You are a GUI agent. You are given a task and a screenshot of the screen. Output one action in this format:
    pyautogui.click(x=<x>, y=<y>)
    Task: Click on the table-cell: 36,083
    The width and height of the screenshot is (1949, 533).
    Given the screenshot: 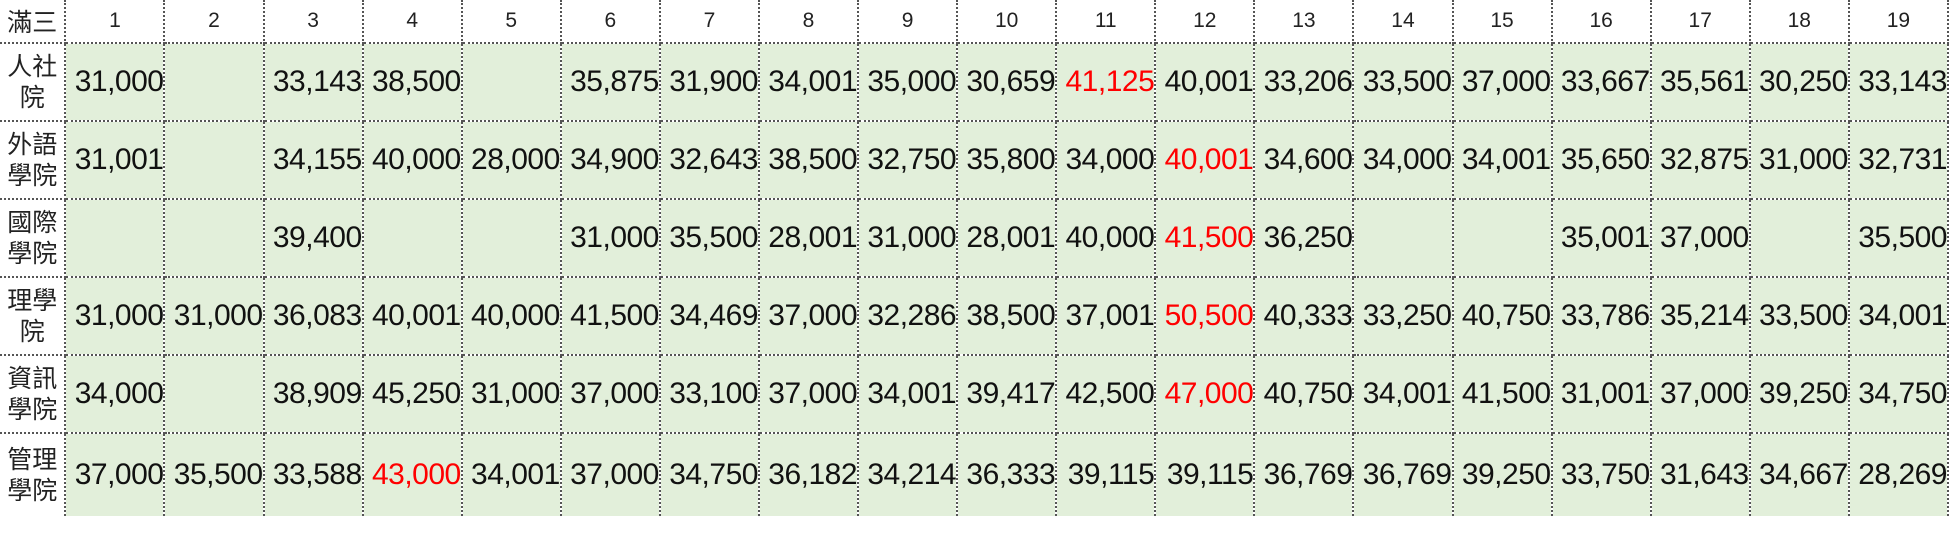 What is the action you would take?
    pyautogui.click(x=313, y=316)
    